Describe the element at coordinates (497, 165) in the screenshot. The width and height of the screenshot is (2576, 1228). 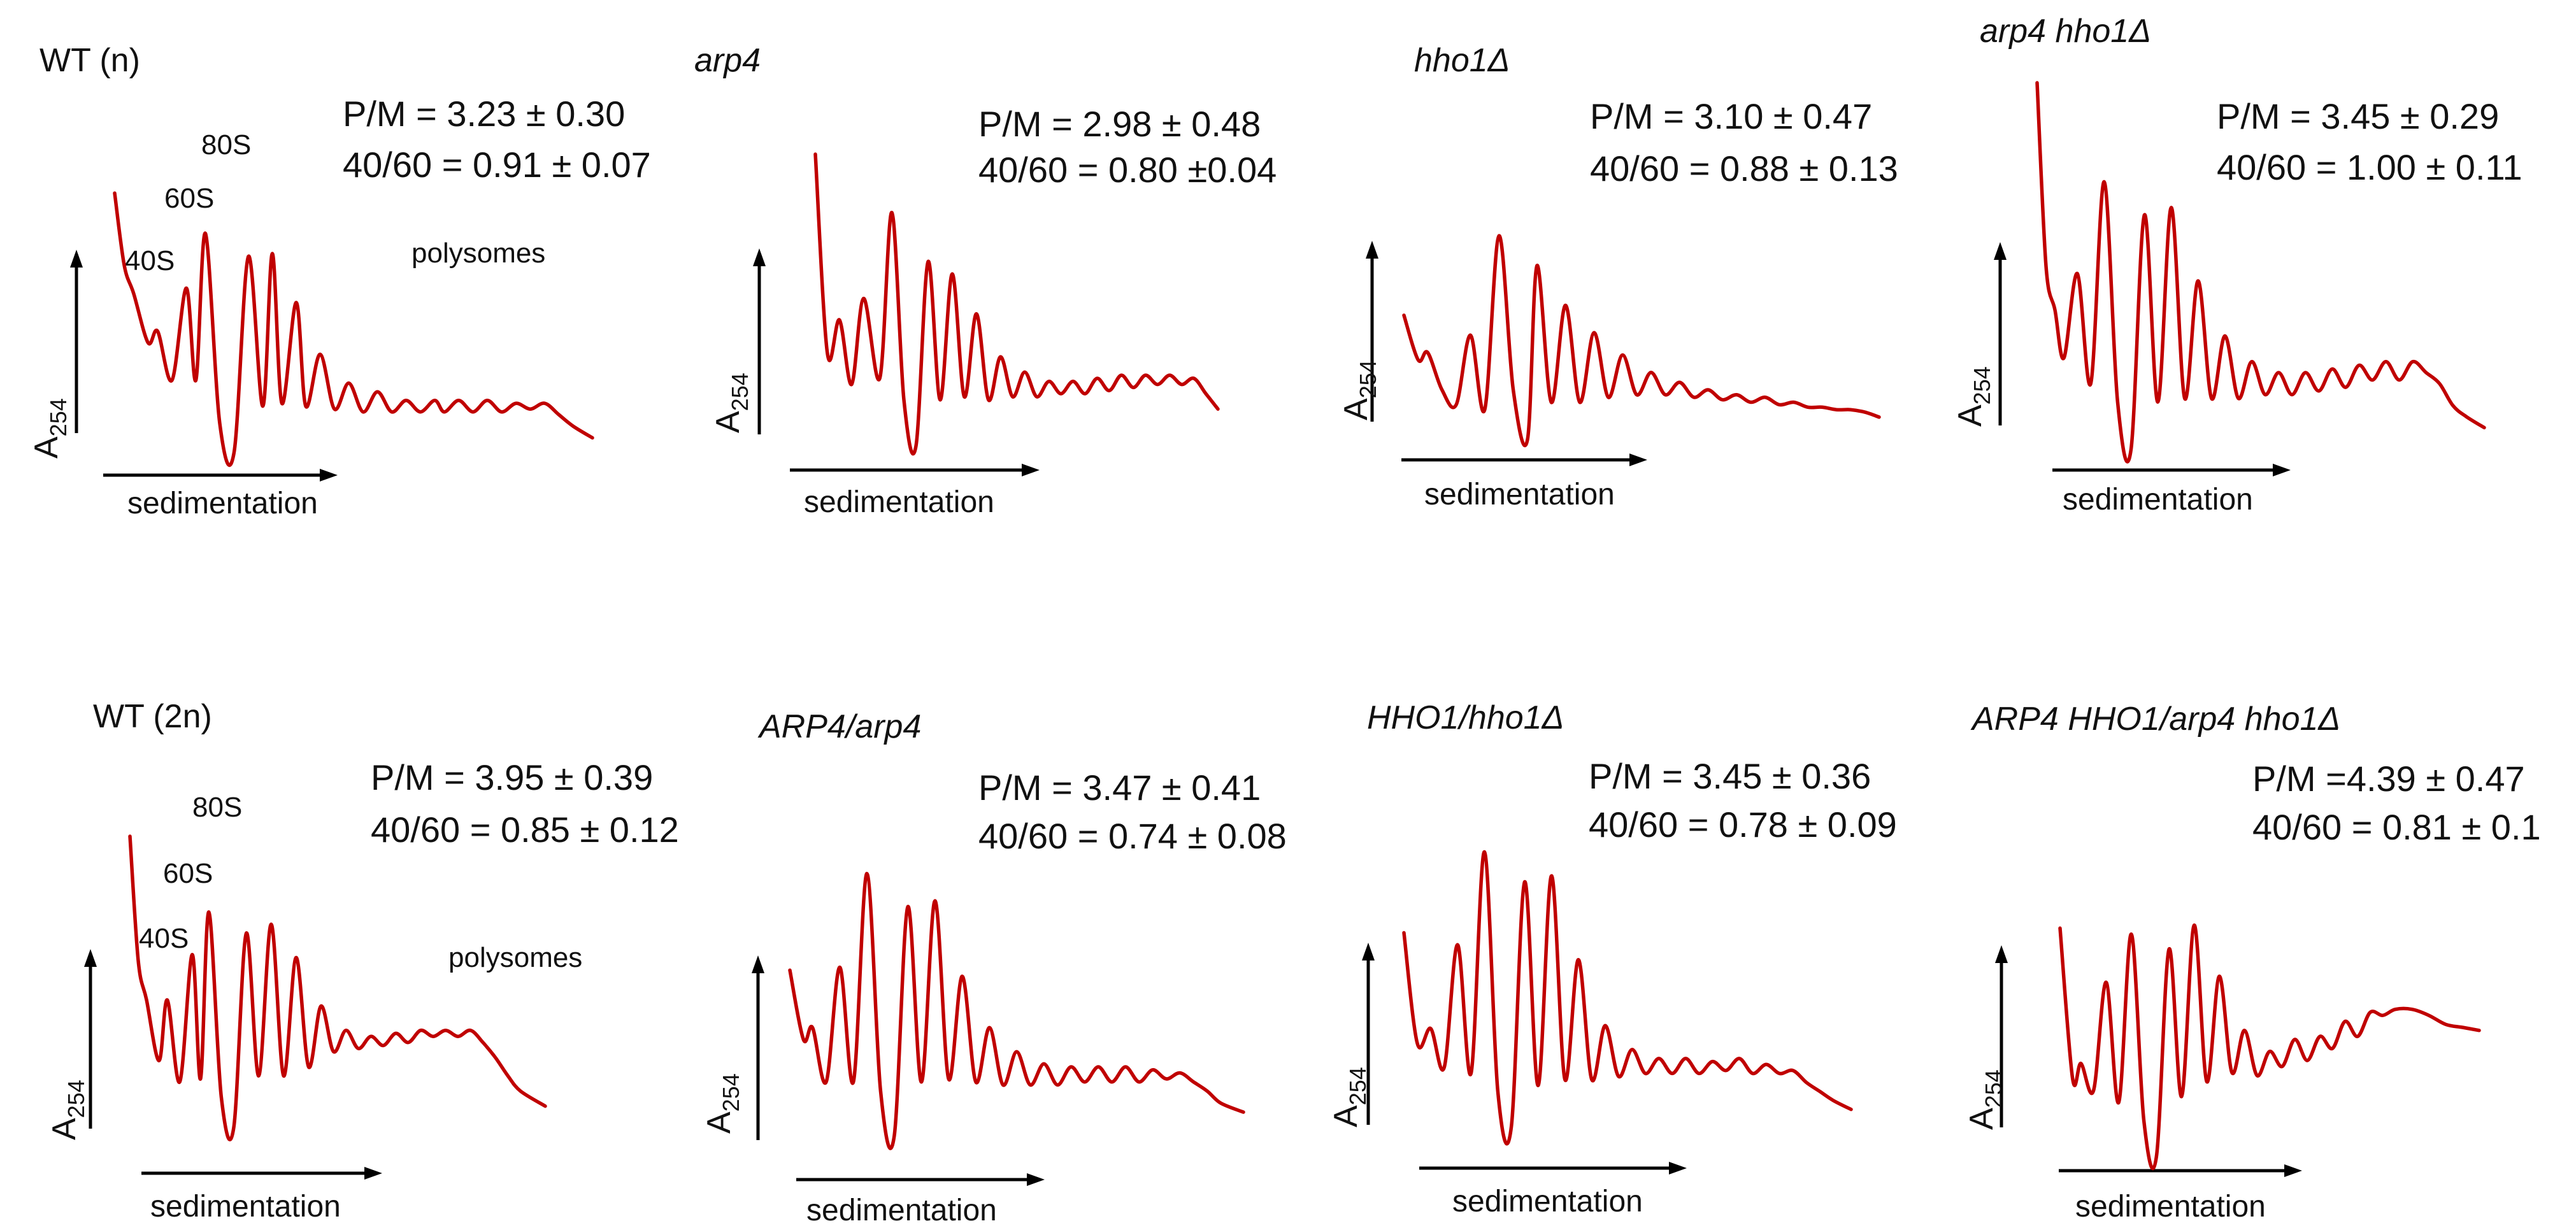
I see `stat-40-60: 40/60 = 0.91 ± 0.07` at that location.